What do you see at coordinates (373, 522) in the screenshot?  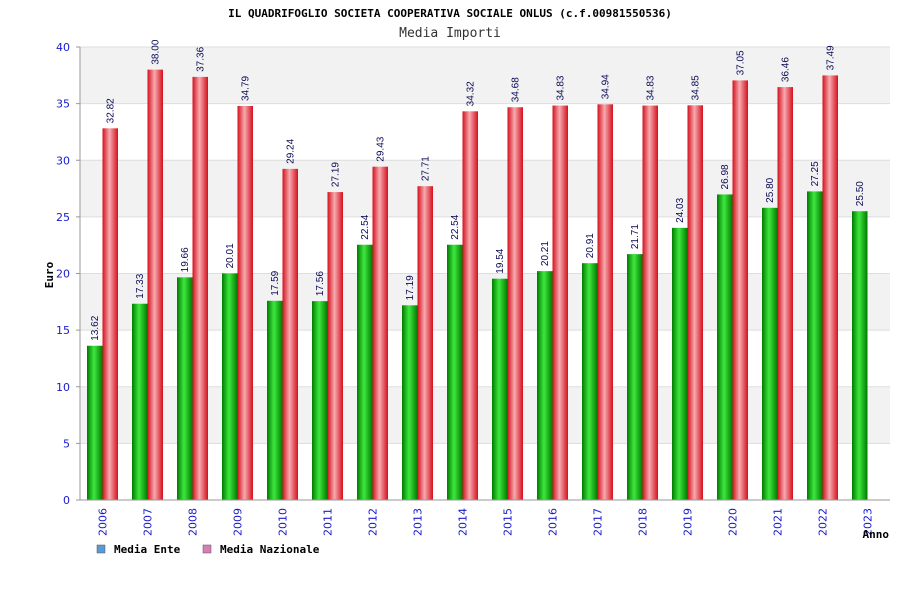 I see `x-tick-label: 2012` at bounding box center [373, 522].